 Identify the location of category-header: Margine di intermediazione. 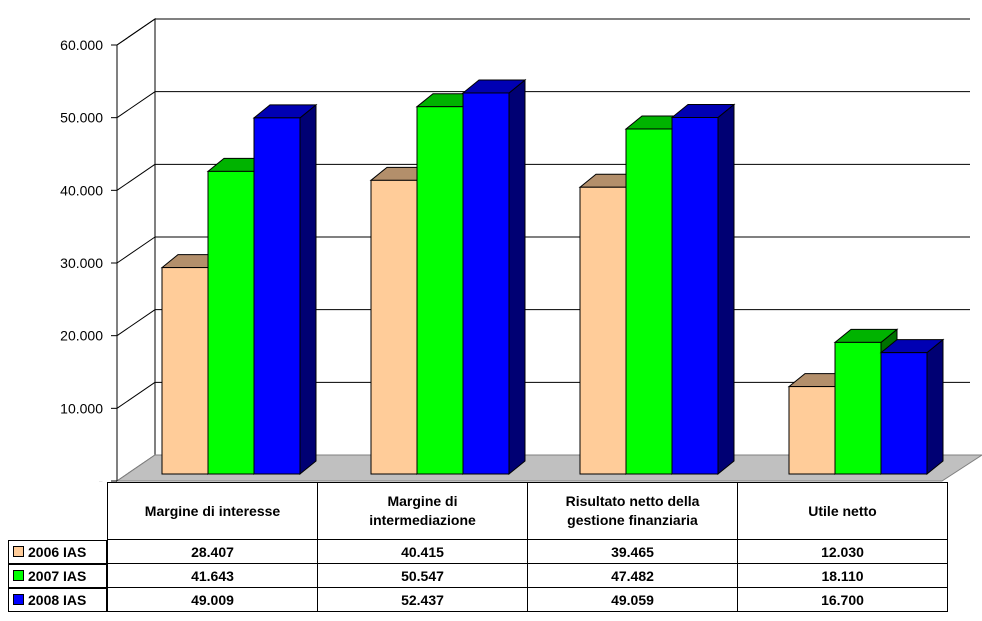
(422, 511).